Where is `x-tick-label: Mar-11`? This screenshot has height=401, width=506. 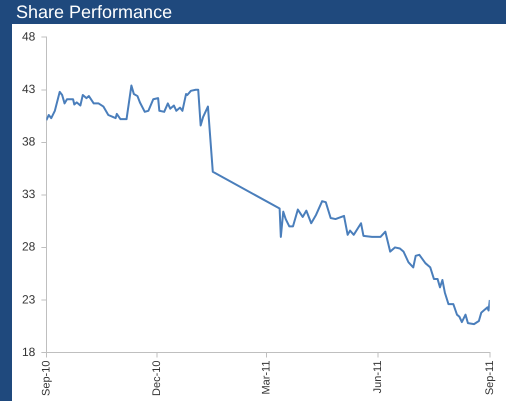
x-tick-label: Mar-11 is located at coordinates (266, 377).